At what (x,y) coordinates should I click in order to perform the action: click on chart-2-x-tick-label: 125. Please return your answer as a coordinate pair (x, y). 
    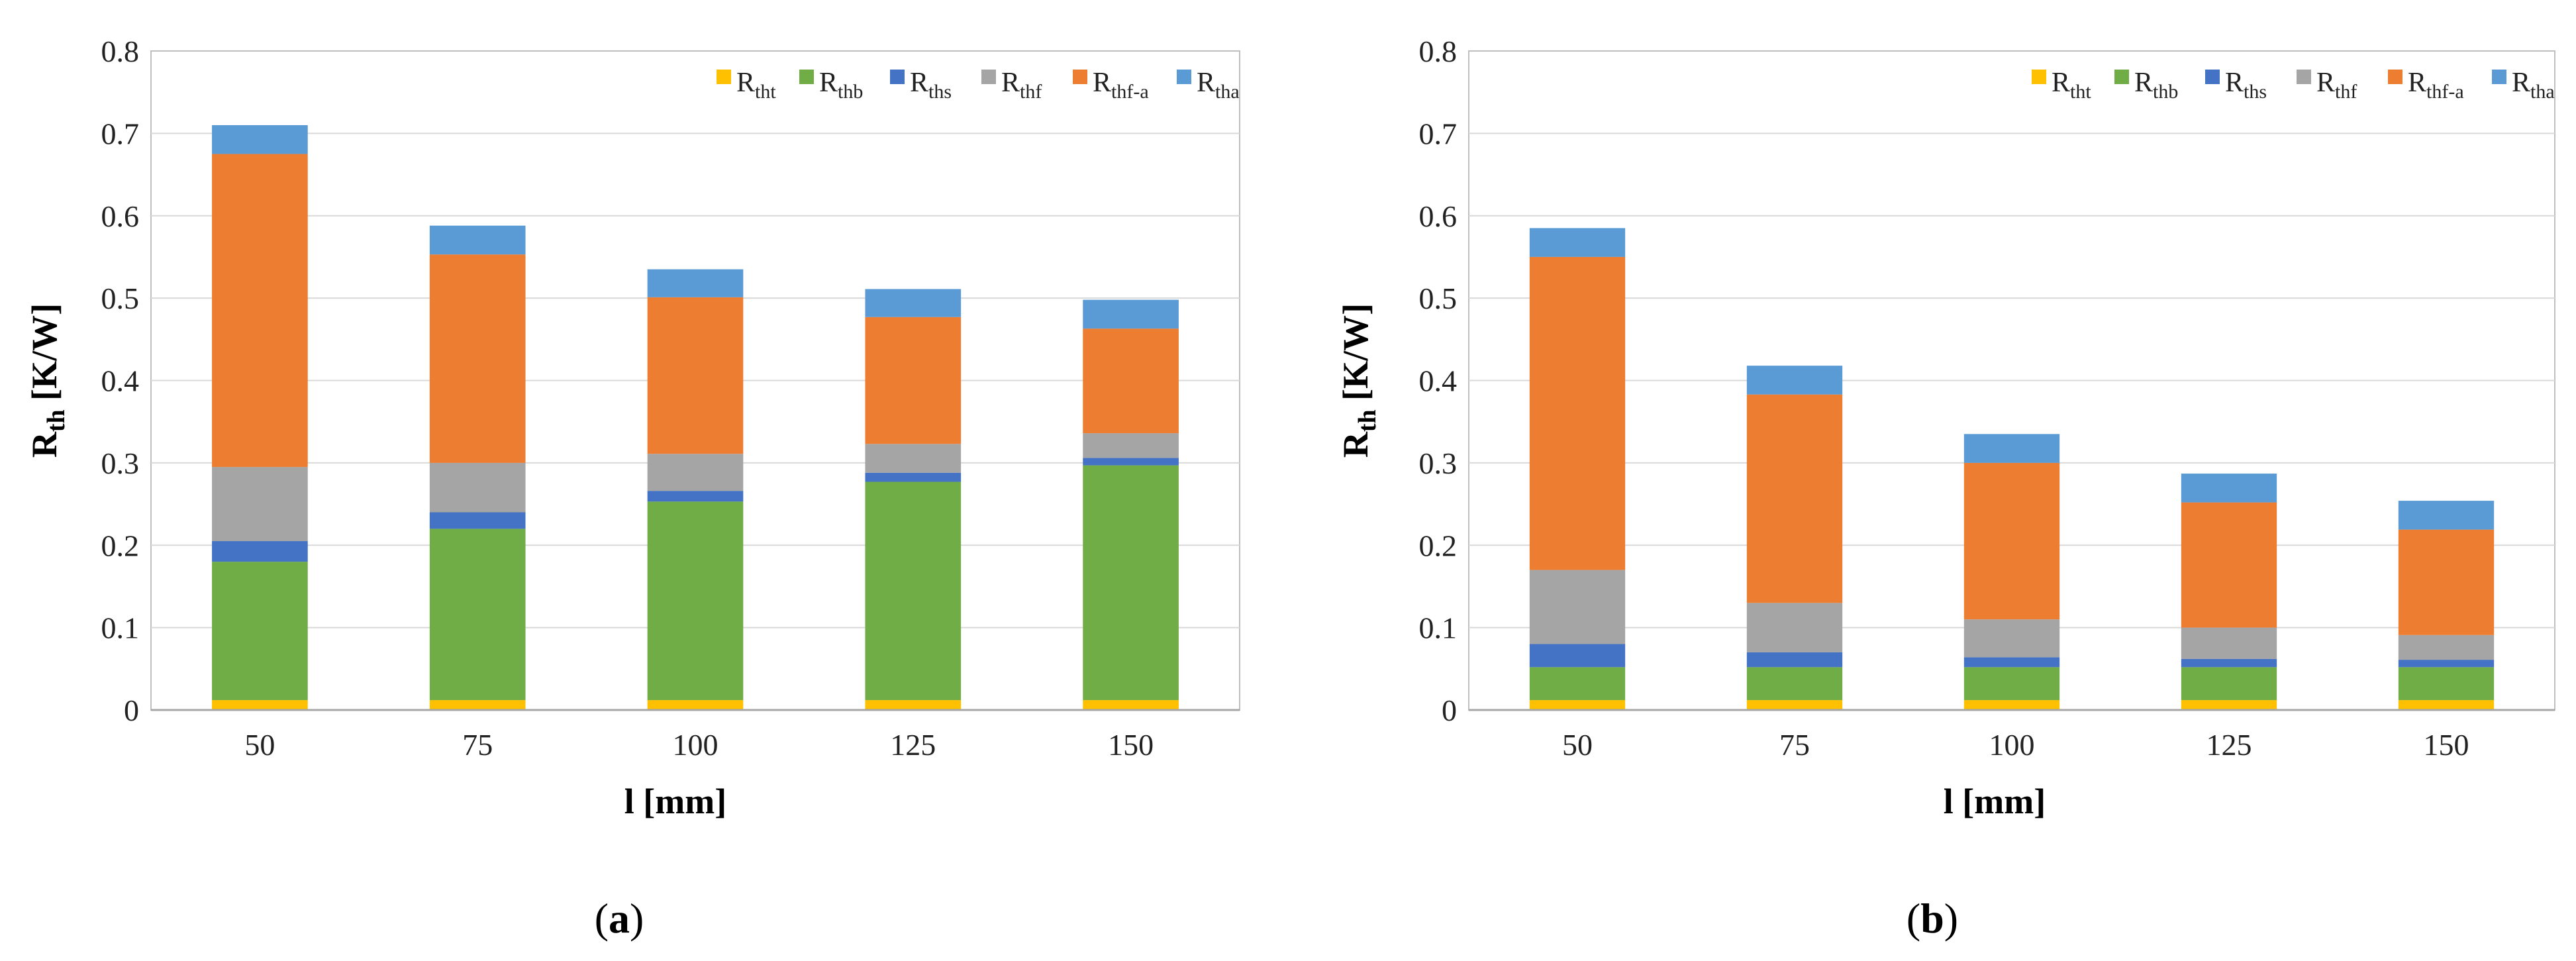
    Looking at the image, I should click on (2229, 745).